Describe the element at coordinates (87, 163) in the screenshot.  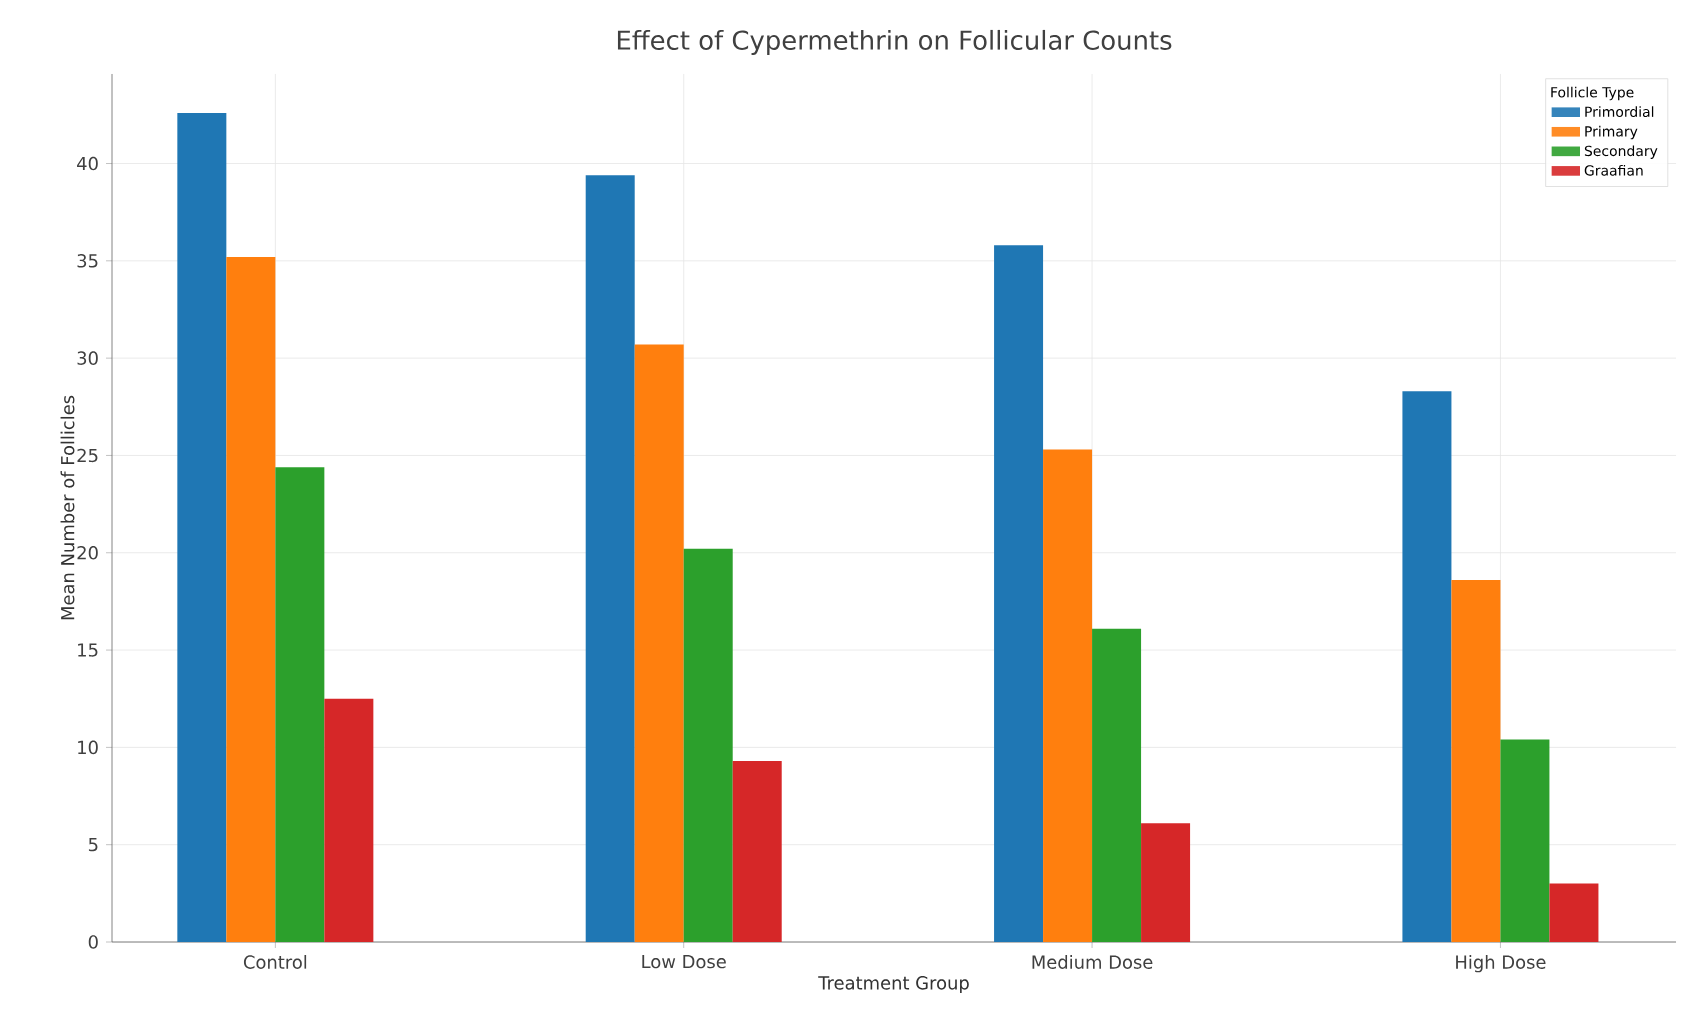
I see `y-tick-label: 40` at that location.